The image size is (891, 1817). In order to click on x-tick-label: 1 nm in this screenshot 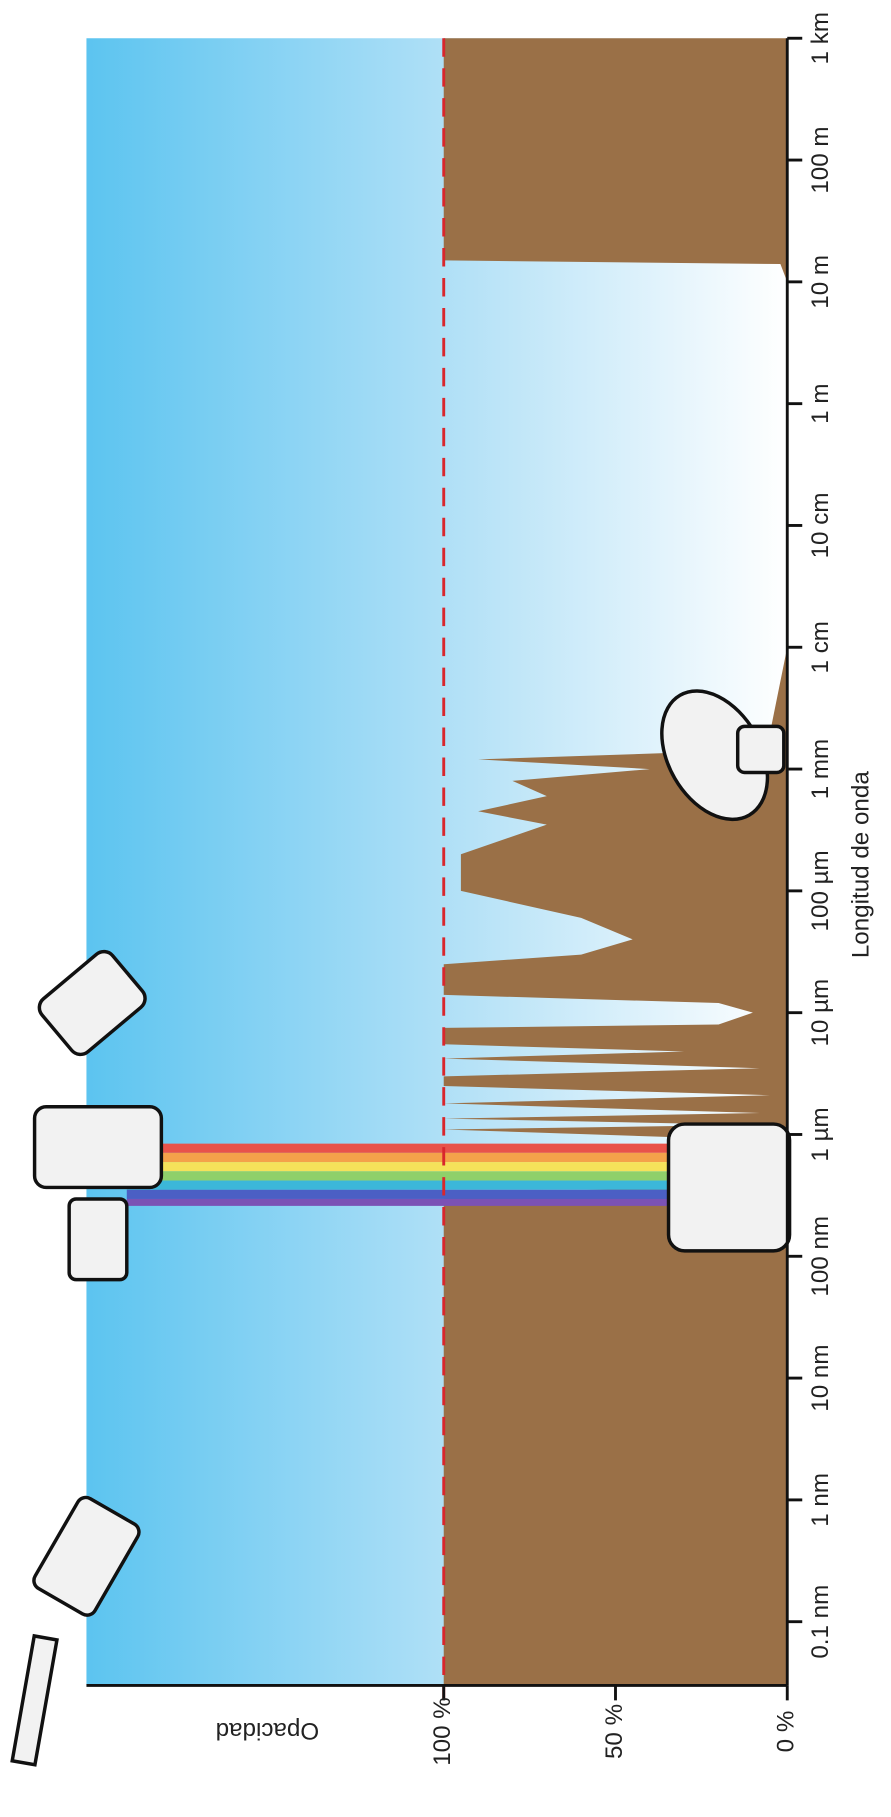, I will do `click(820, 1500)`.